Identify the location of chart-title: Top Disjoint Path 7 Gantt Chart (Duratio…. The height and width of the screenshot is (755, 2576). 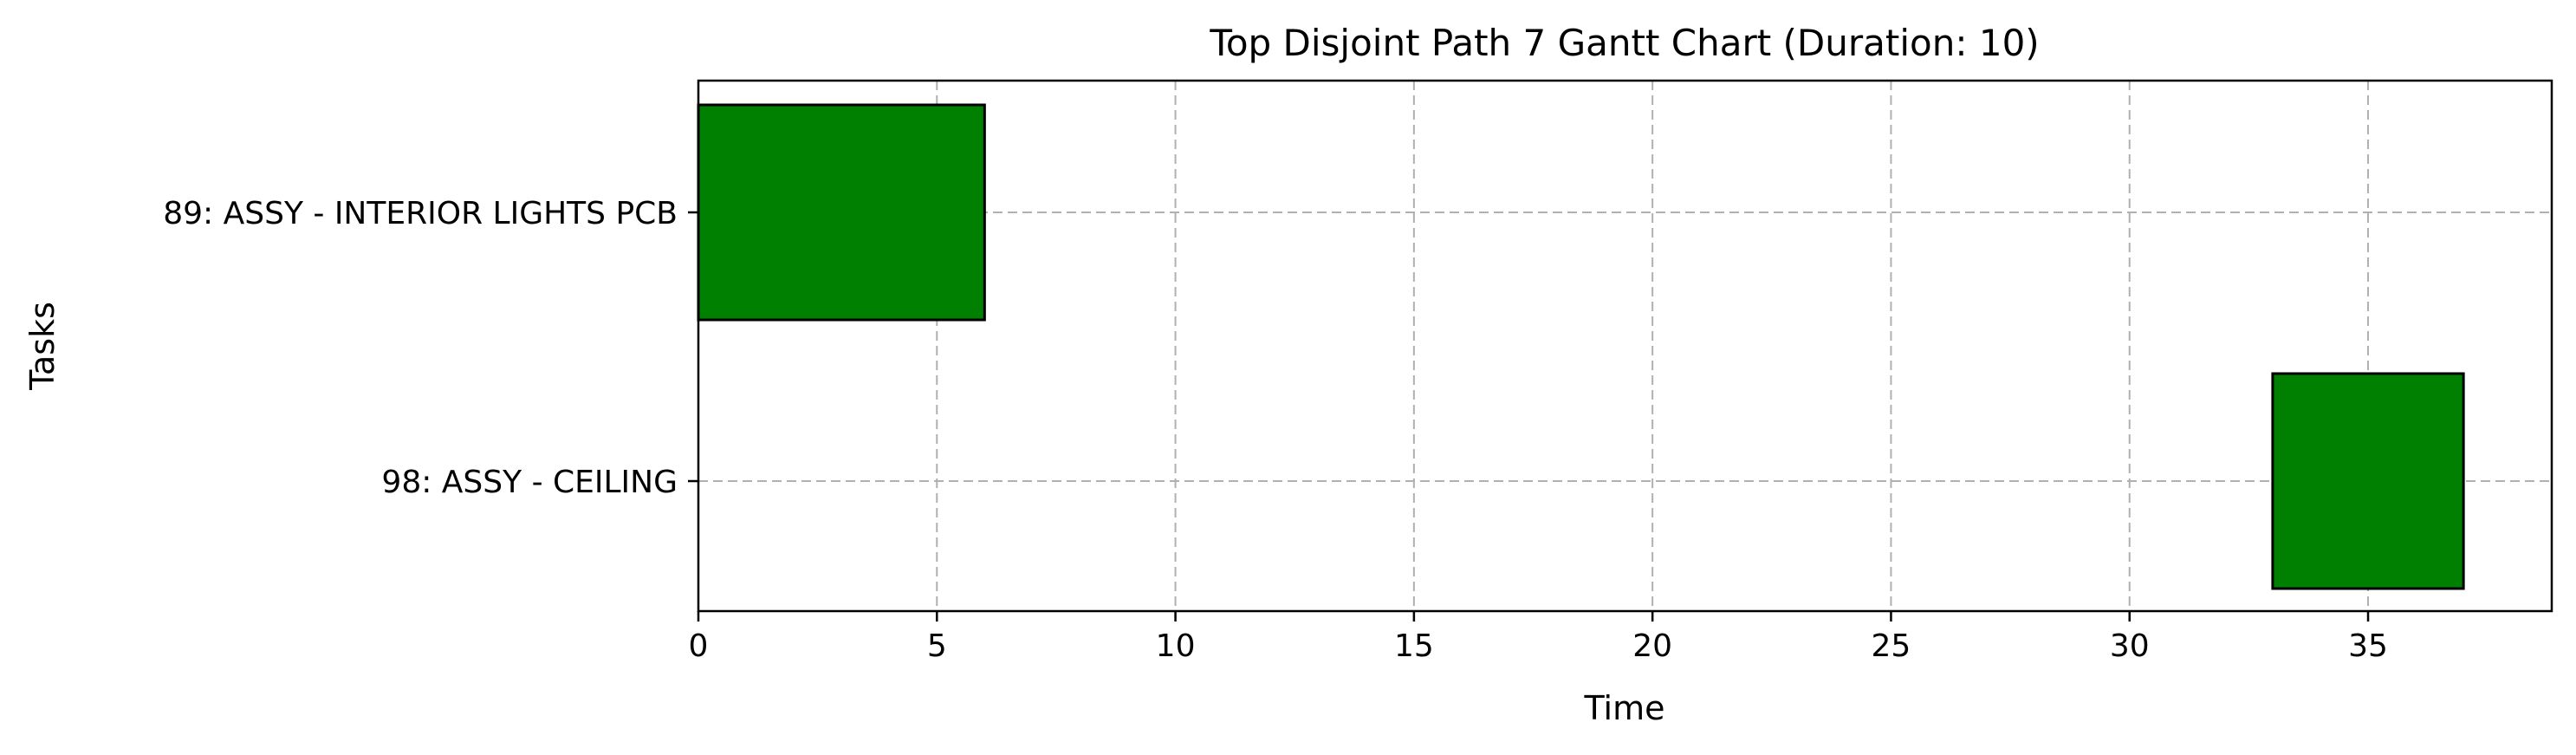
(1624, 43).